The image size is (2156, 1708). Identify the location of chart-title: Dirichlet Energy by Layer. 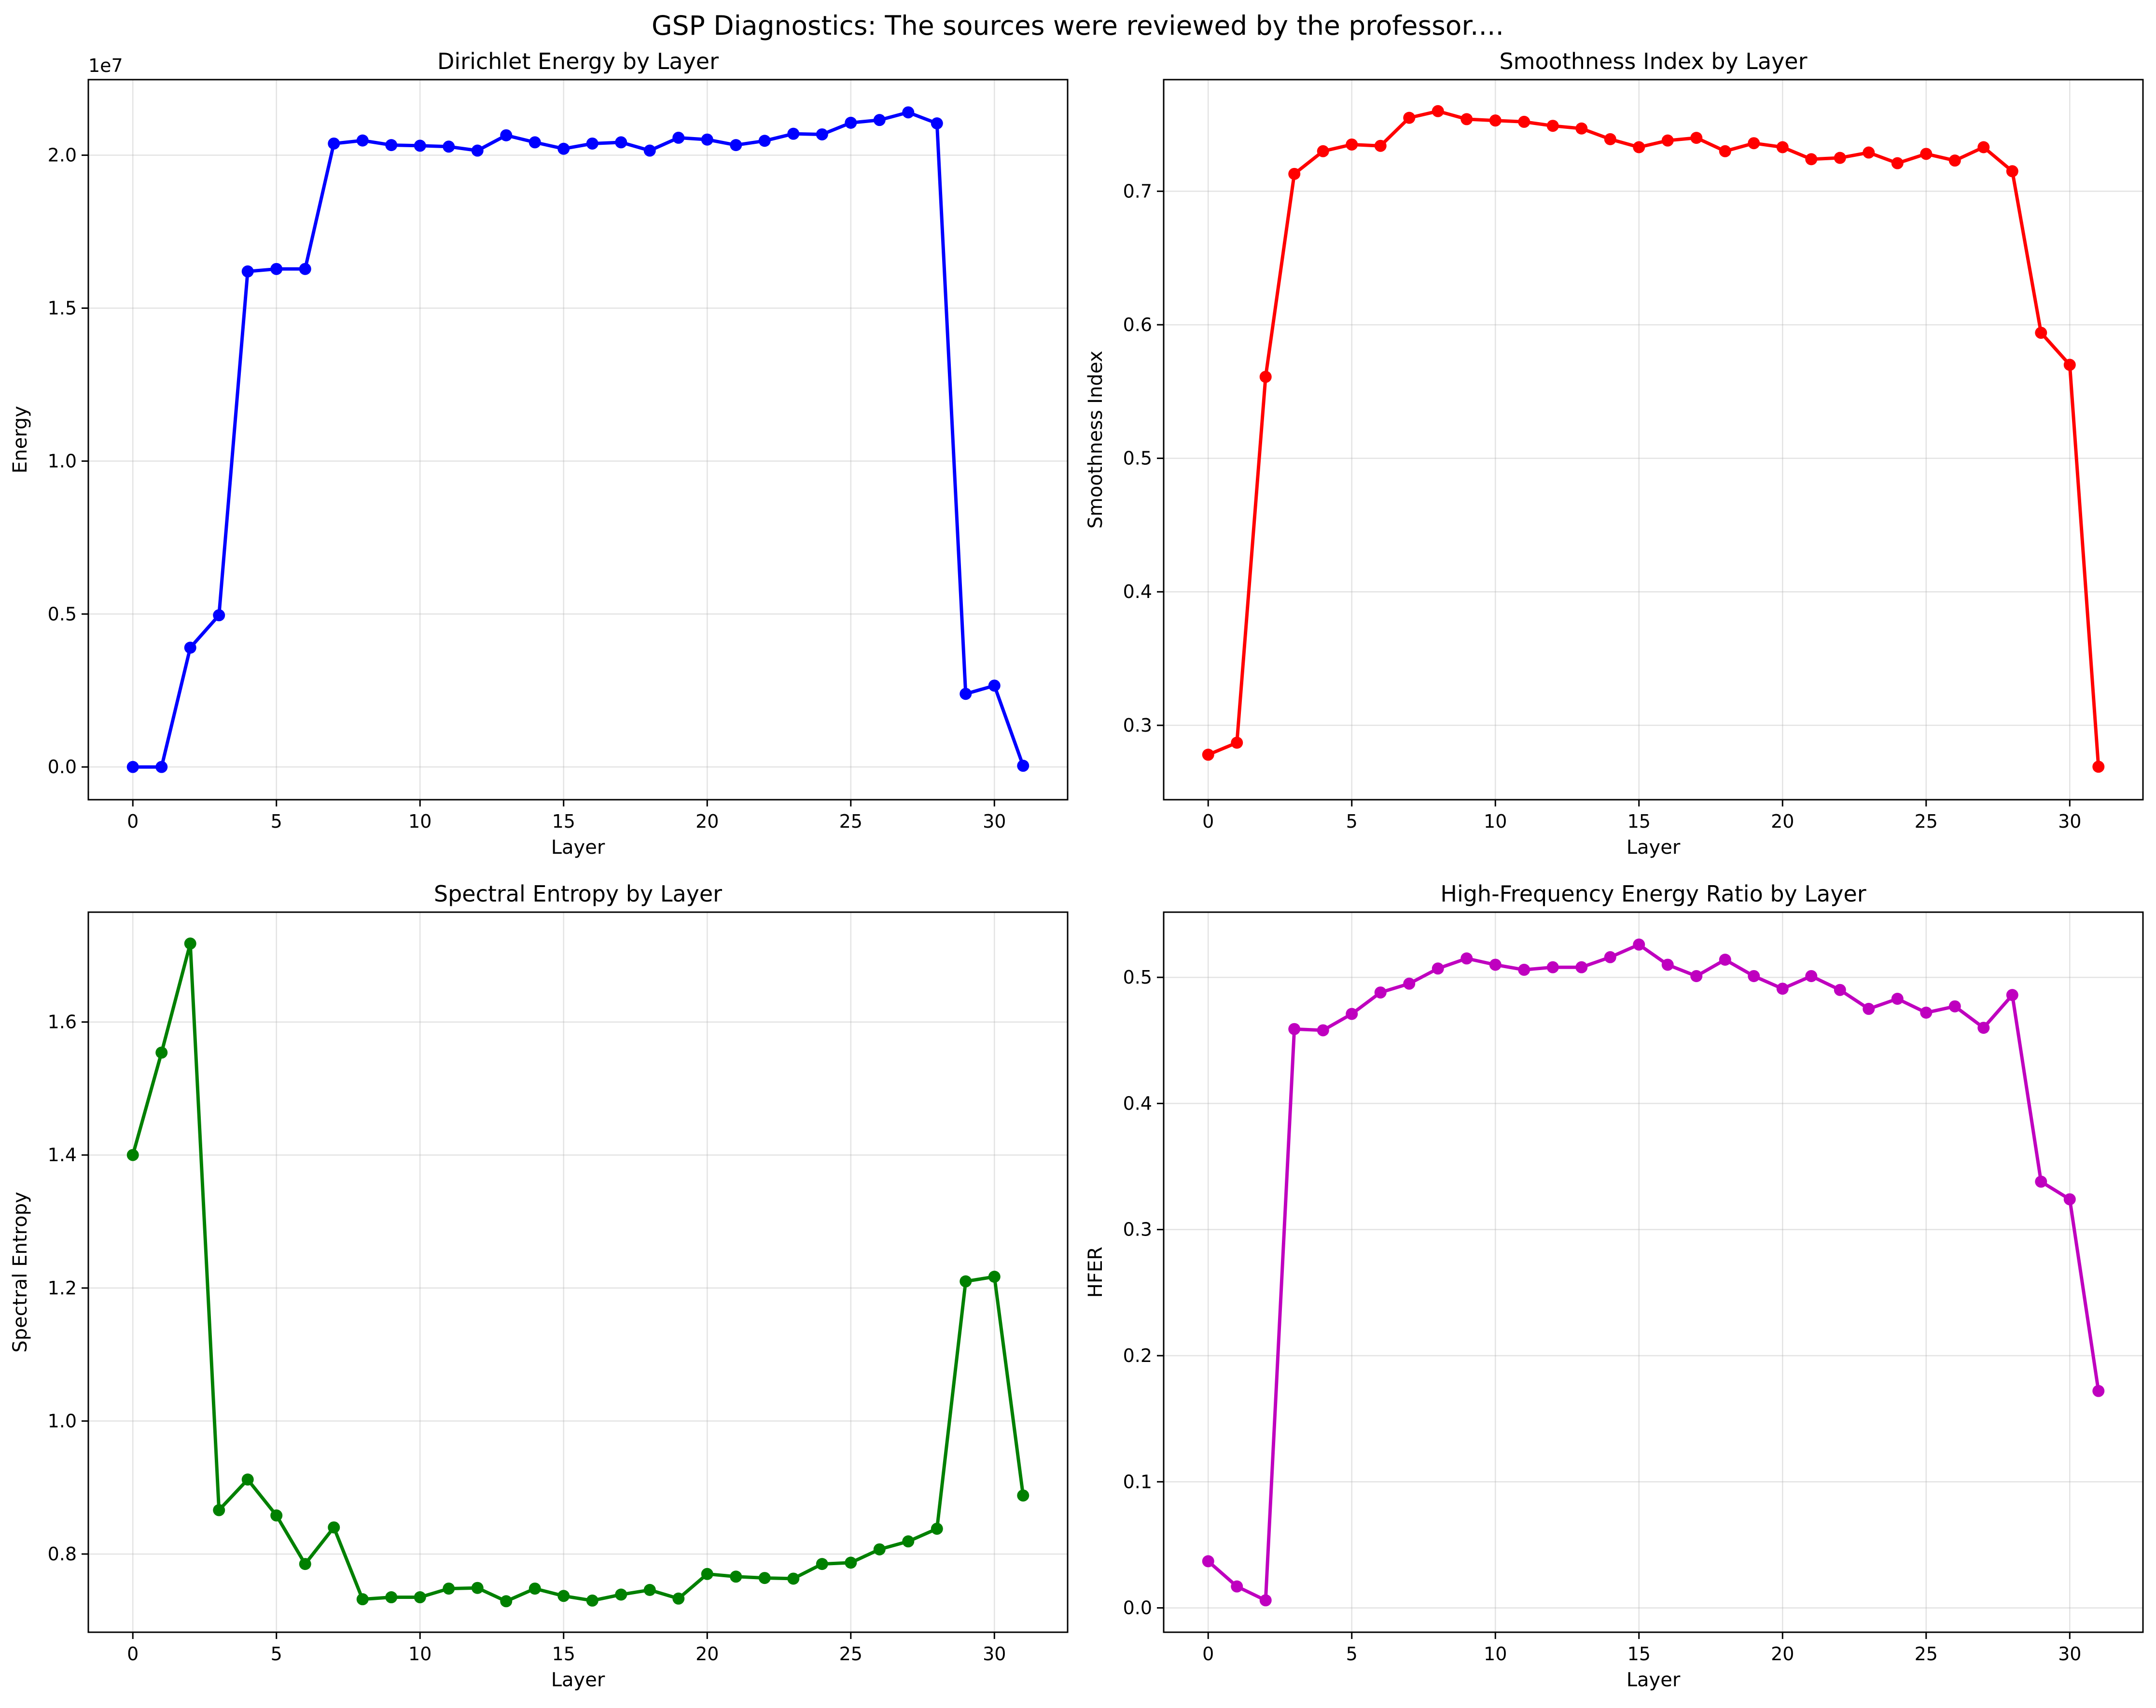
(578, 61).